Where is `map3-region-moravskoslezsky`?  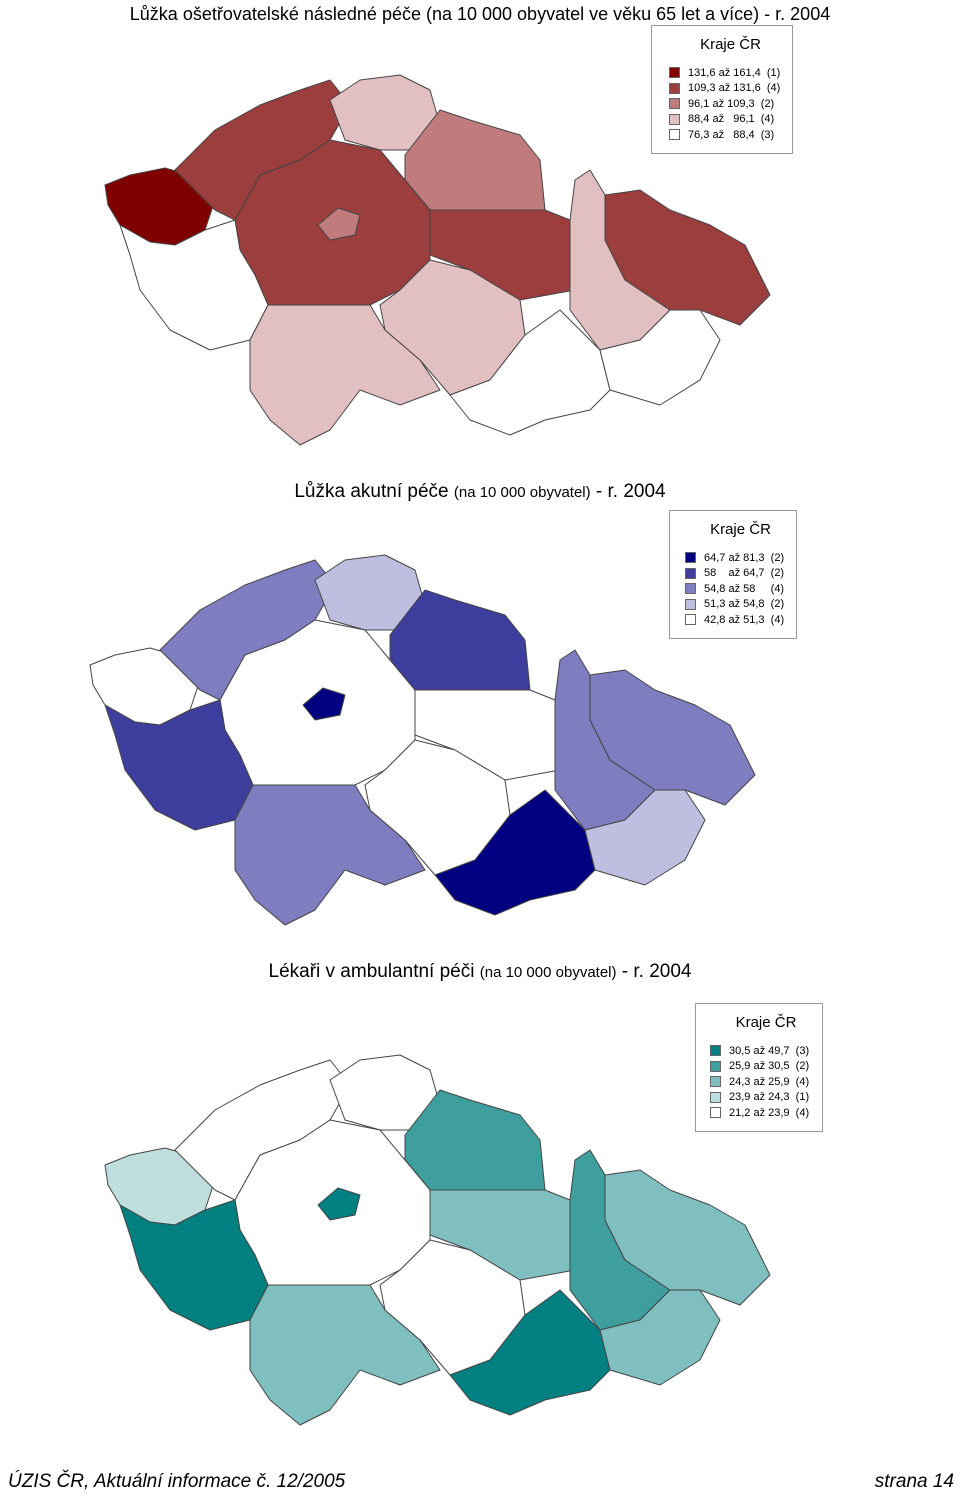 map3-region-moravskoslezsky is located at coordinates (687, 1237).